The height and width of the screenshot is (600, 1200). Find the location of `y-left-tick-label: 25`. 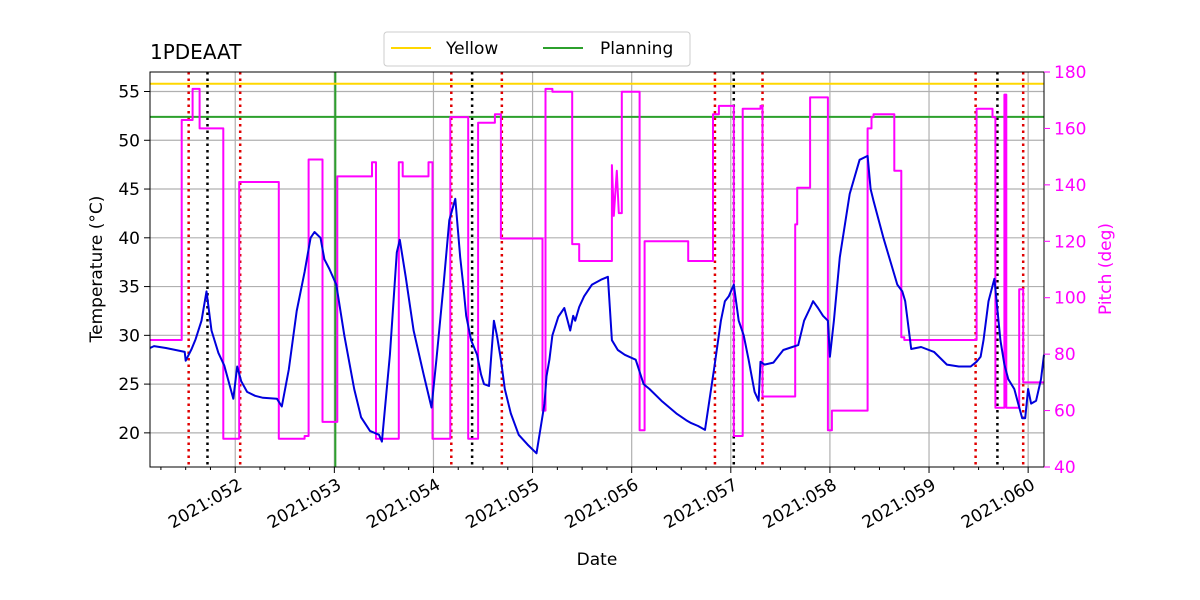

y-left-tick-label: 25 is located at coordinates (129, 385).